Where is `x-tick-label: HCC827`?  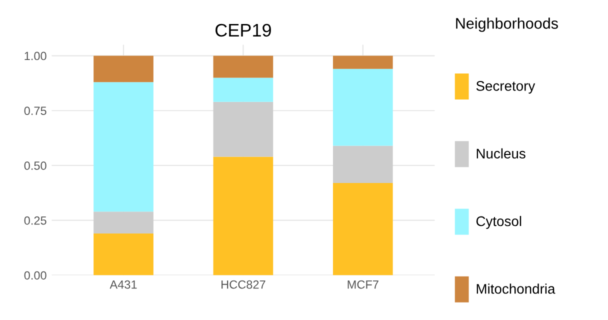
x-tick-label: HCC827 is located at coordinates (244, 284).